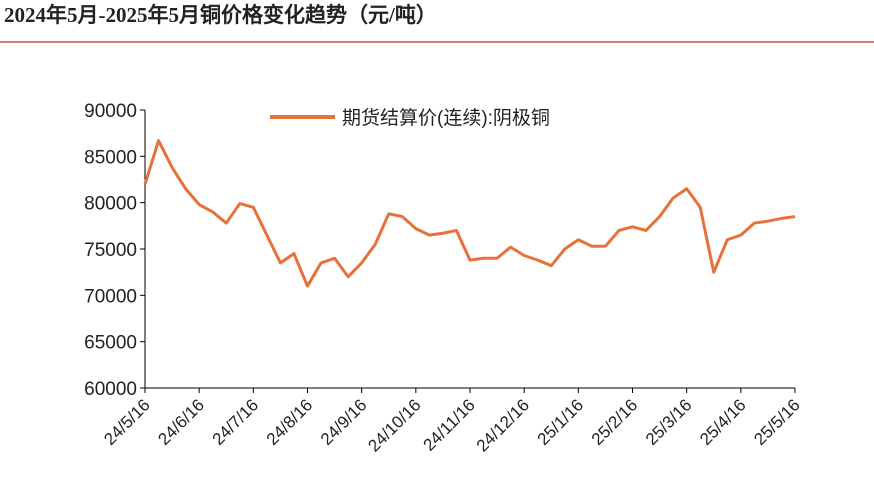 This screenshot has width=874, height=491. I want to click on x-tick-label: 25/4/16, so click(723, 422).